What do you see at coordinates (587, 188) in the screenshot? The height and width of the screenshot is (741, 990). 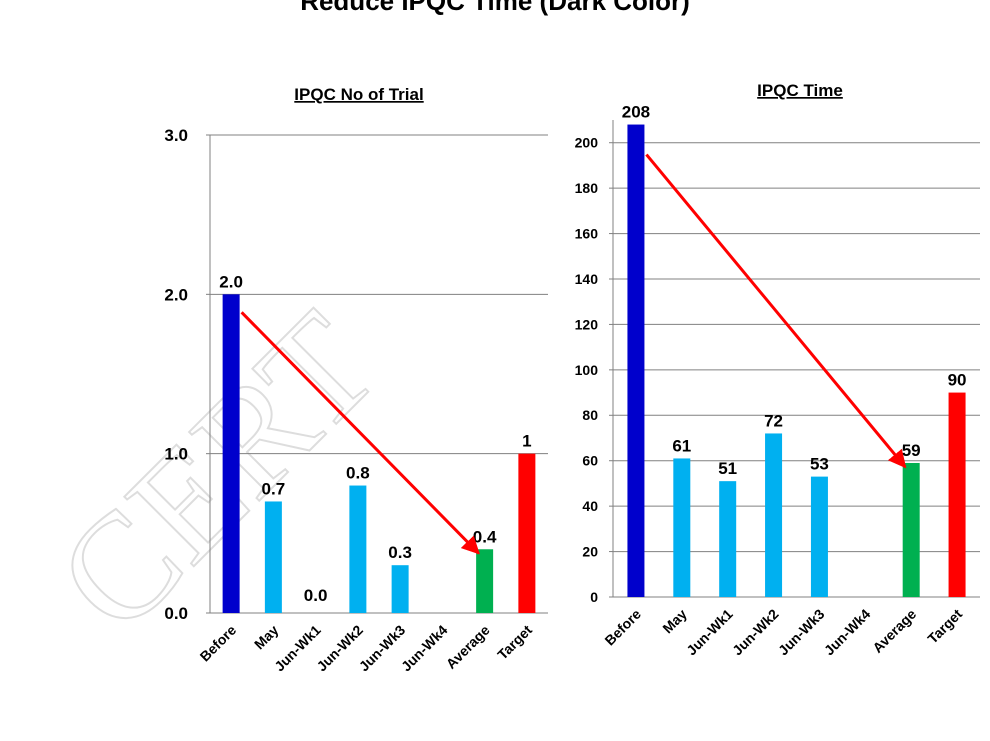 I see `y-tick-label: 180` at bounding box center [587, 188].